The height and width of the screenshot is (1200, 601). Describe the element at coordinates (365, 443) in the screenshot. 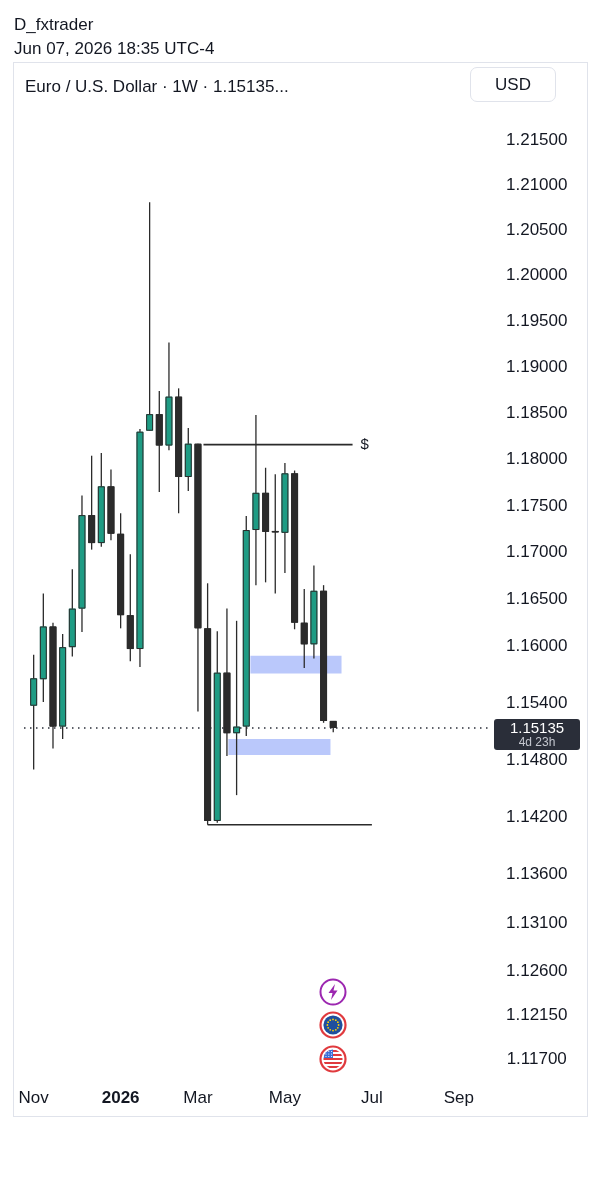

I see `annotation: $` at that location.